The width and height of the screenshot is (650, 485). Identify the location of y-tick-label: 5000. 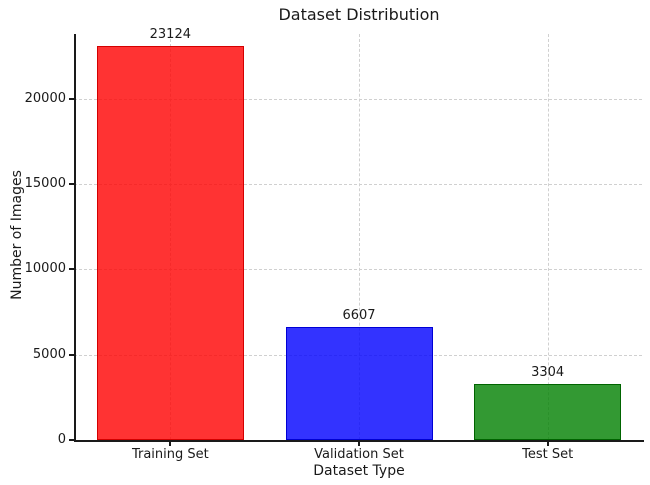
(49, 354).